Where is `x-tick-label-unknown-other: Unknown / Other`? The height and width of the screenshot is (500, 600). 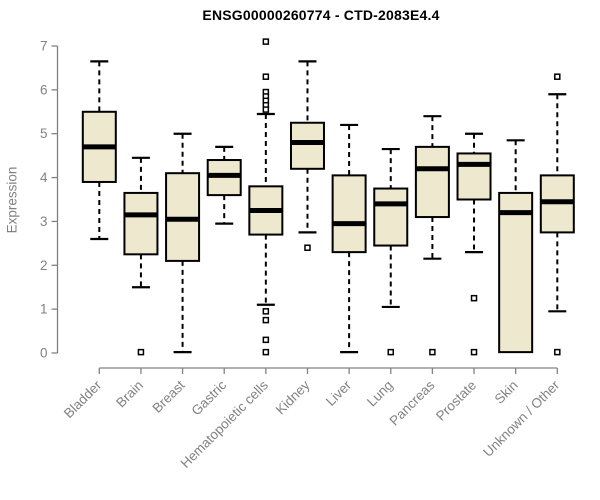
x-tick-label-unknown-other: Unknown / Other is located at coordinates (521, 418).